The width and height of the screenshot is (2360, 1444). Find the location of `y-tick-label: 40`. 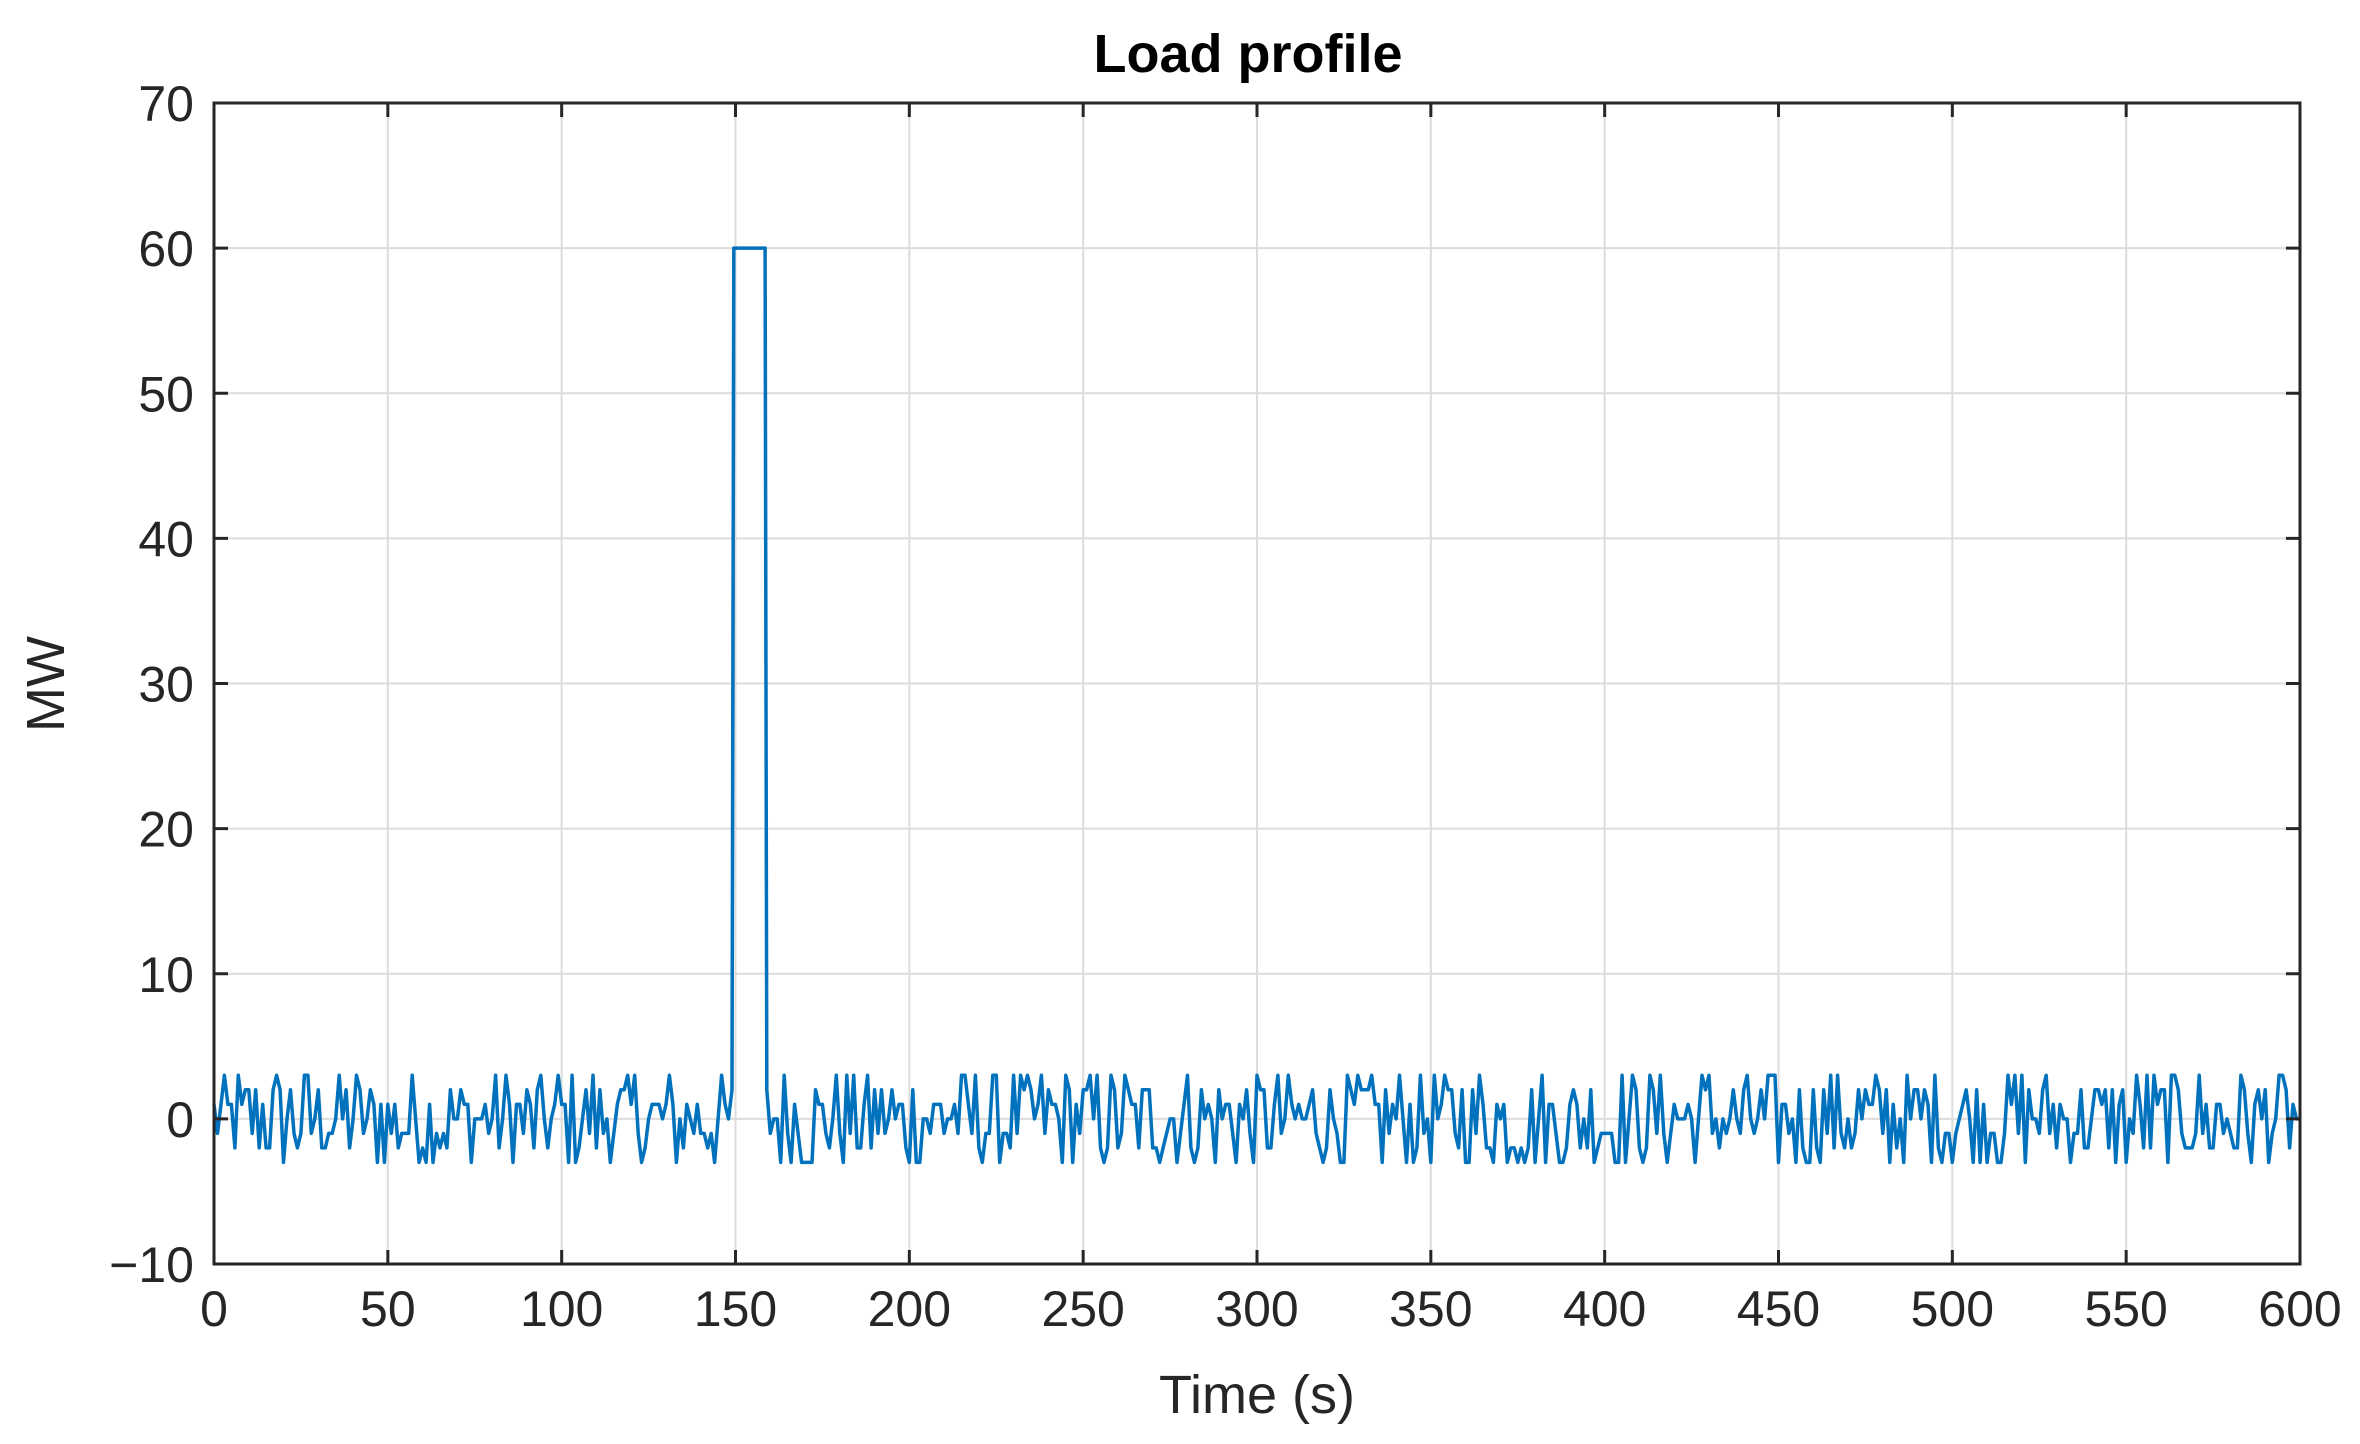

y-tick-label: 40 is located at coordinates (166, 539).